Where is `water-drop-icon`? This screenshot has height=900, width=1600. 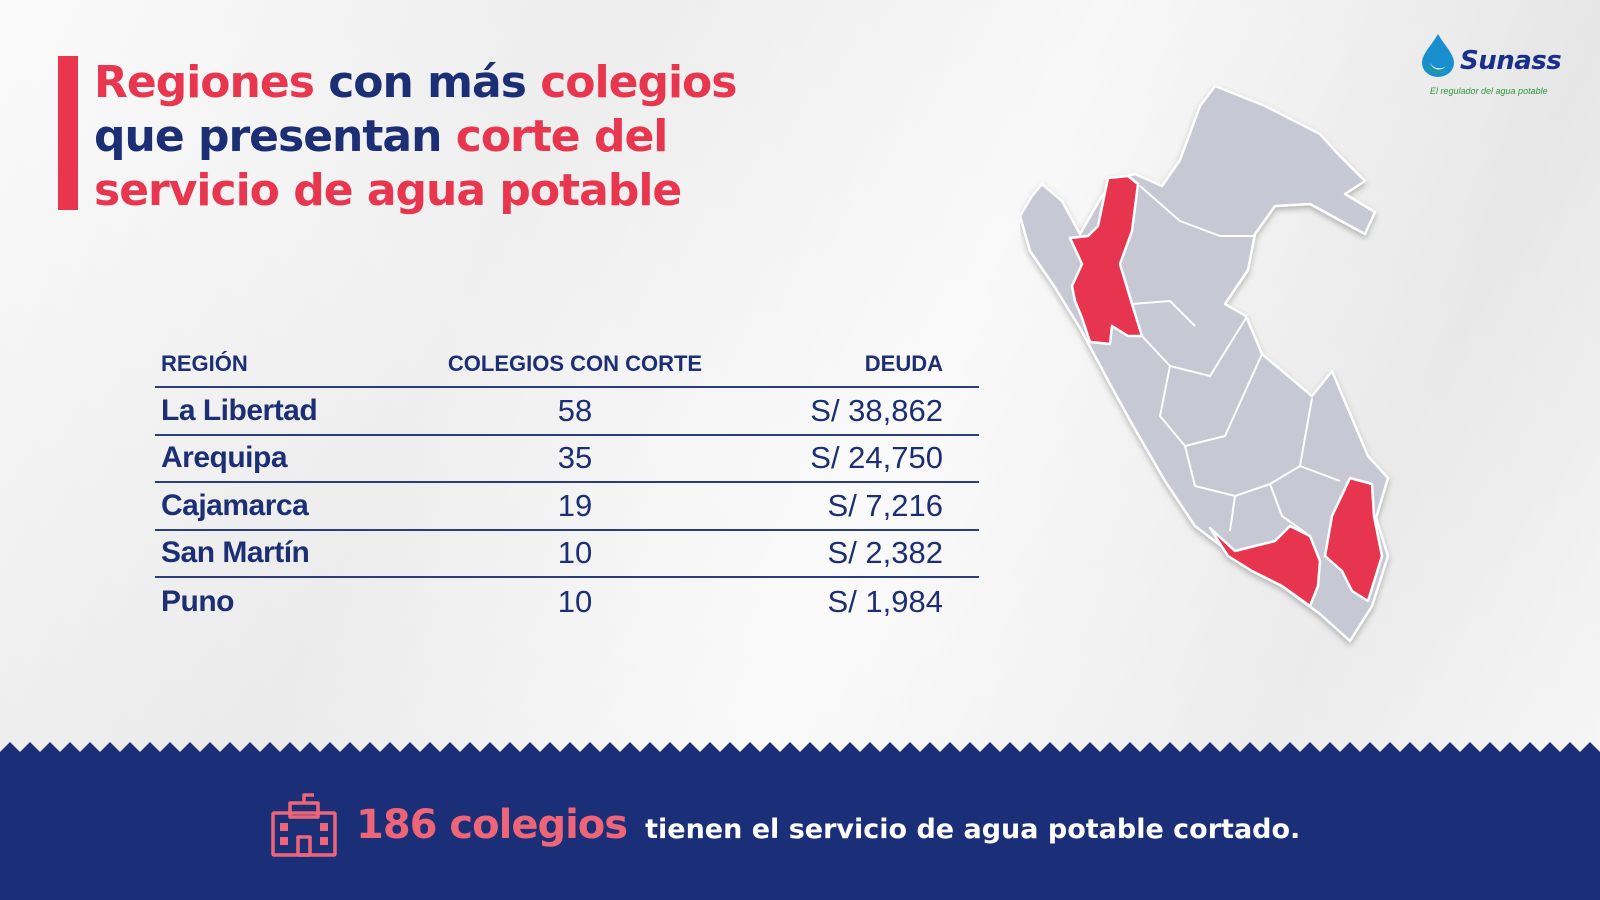 water-drop-icon is located at coordinates (1438, 55).